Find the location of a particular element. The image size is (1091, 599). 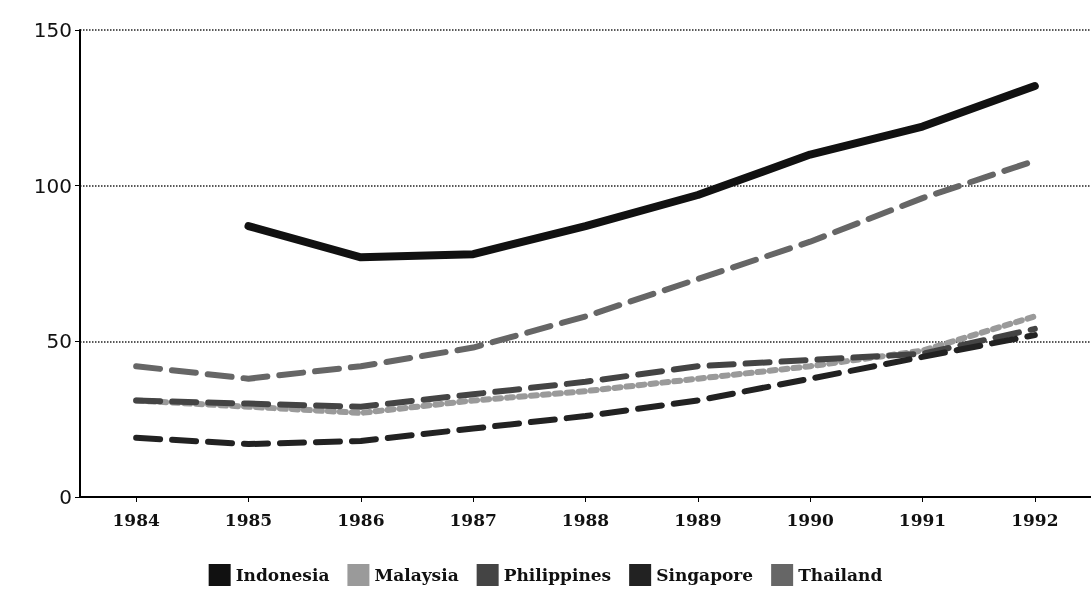

x-tick-label: 1991 is located at coordinates (922, 519).